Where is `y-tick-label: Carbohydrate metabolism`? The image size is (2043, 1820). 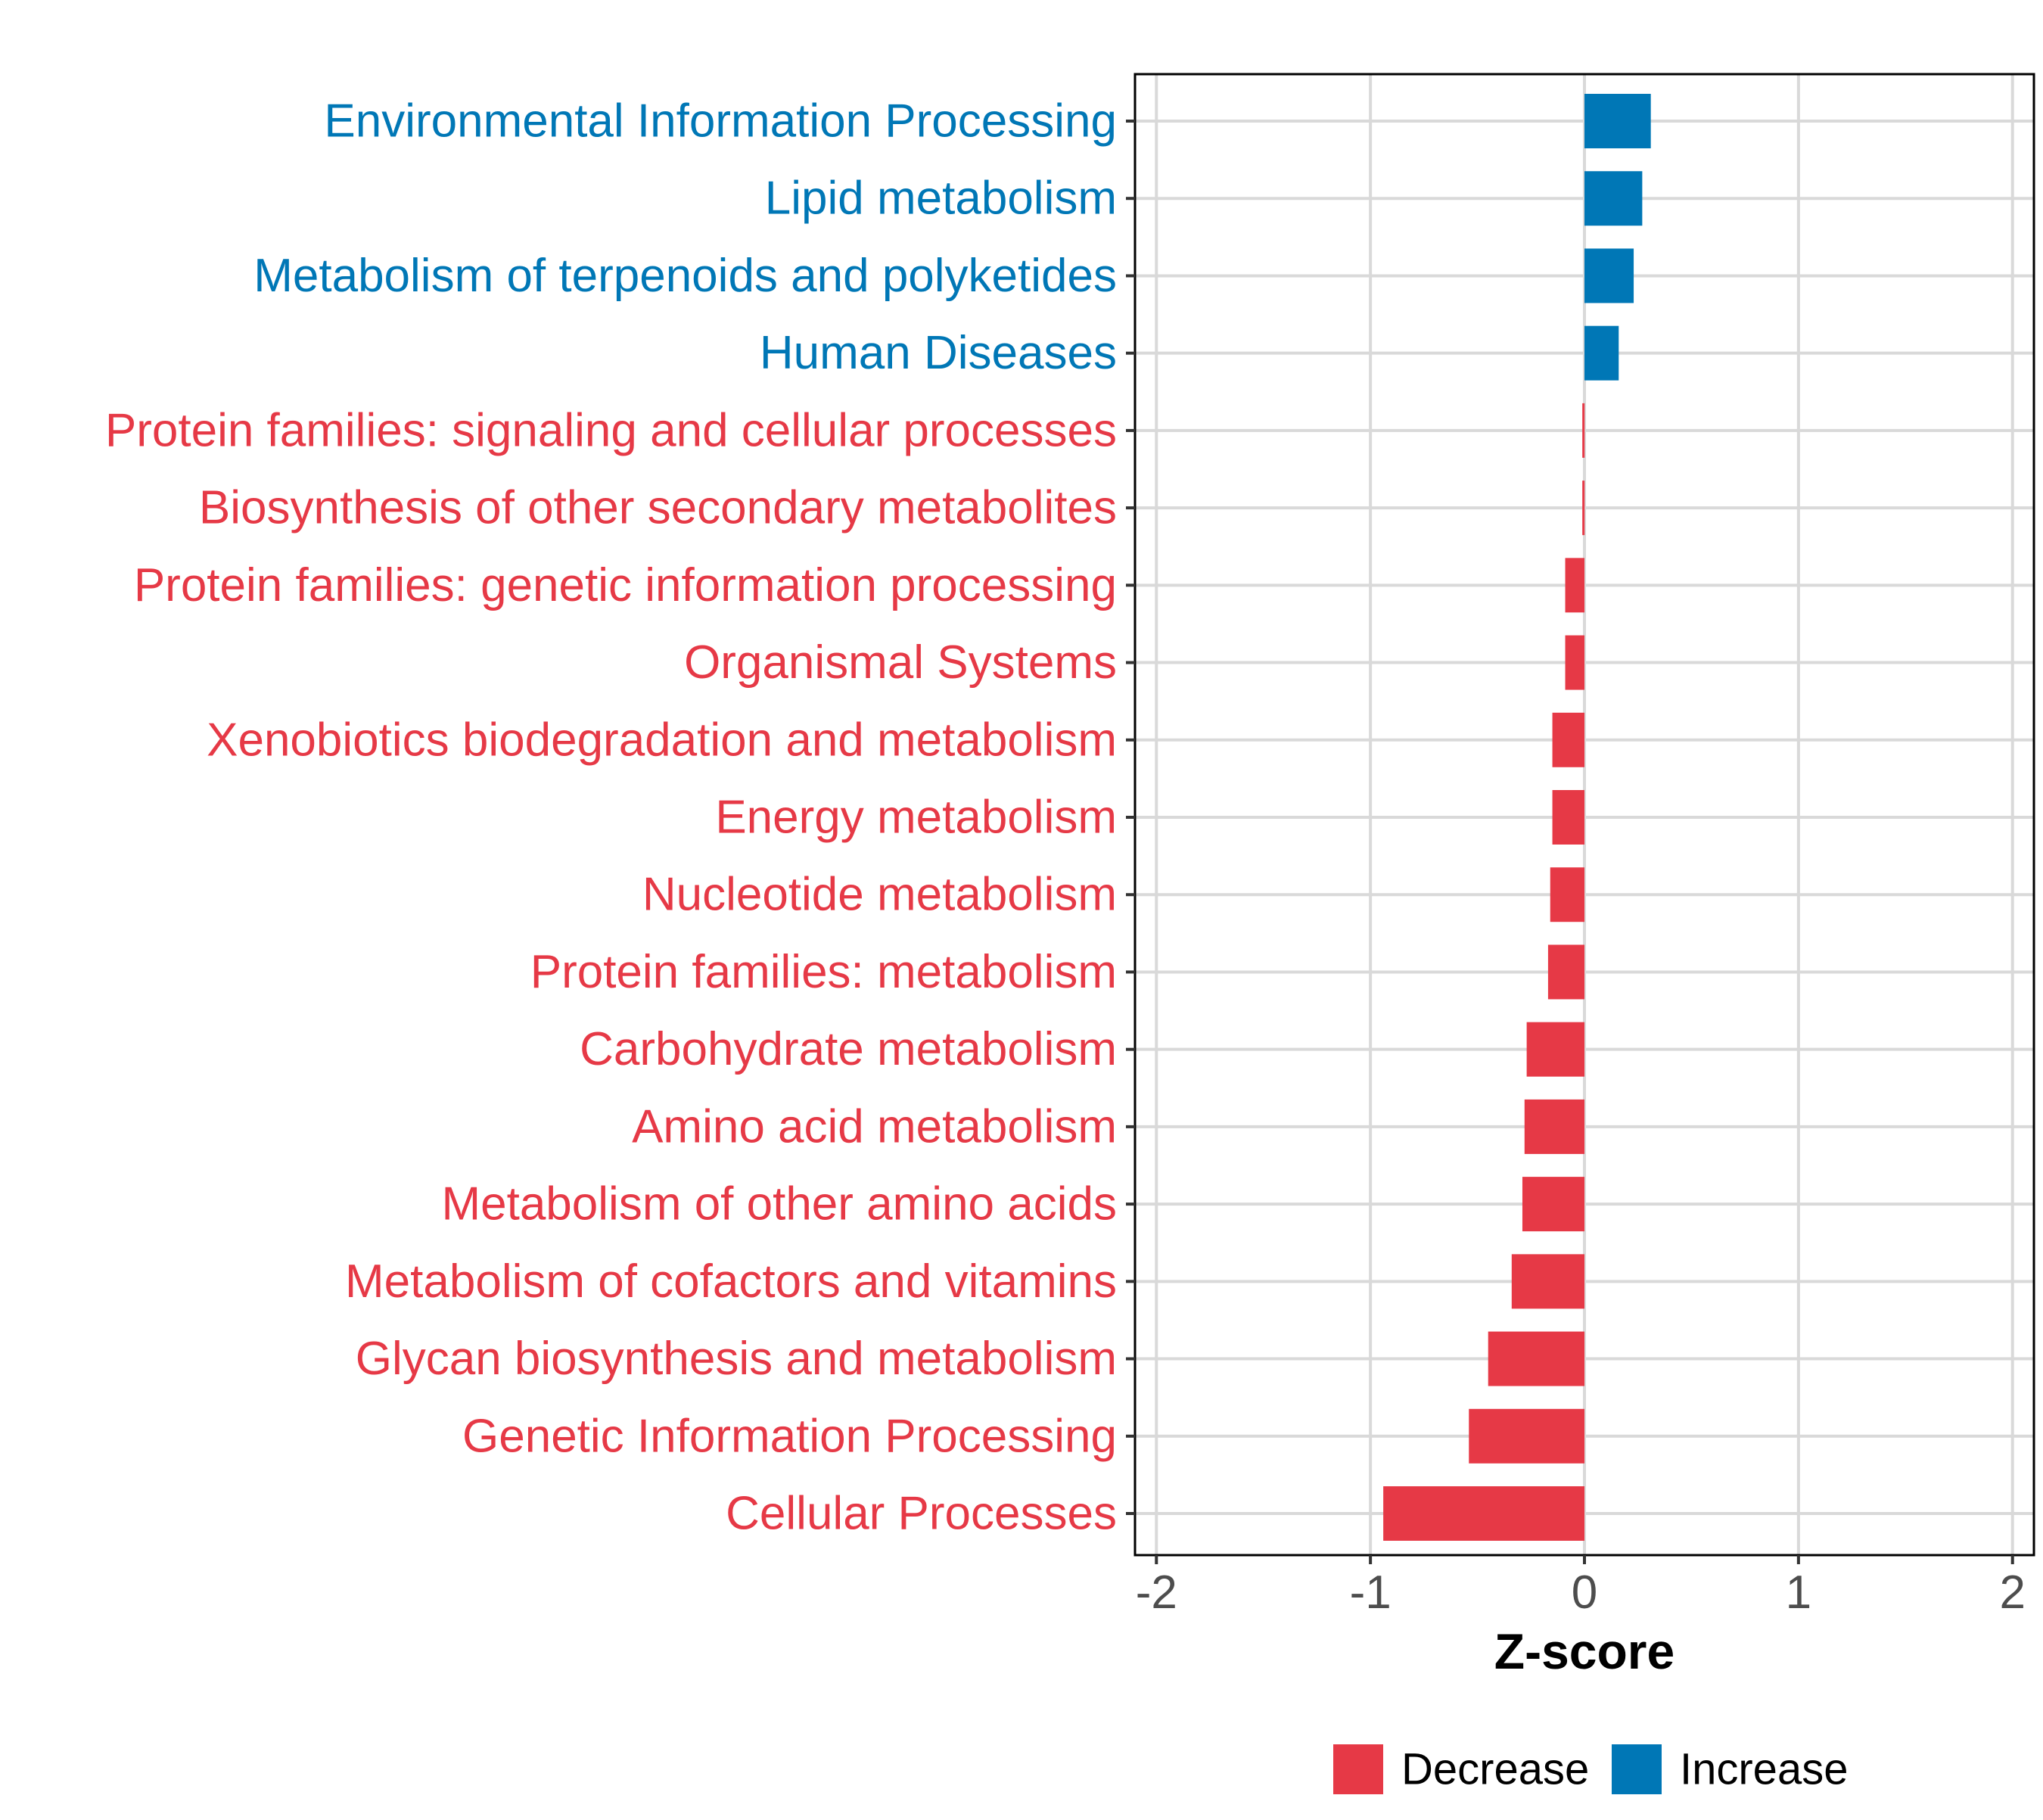
y-tick-label: Carbohydrate metabolism is located at coordinates (849, 1049).